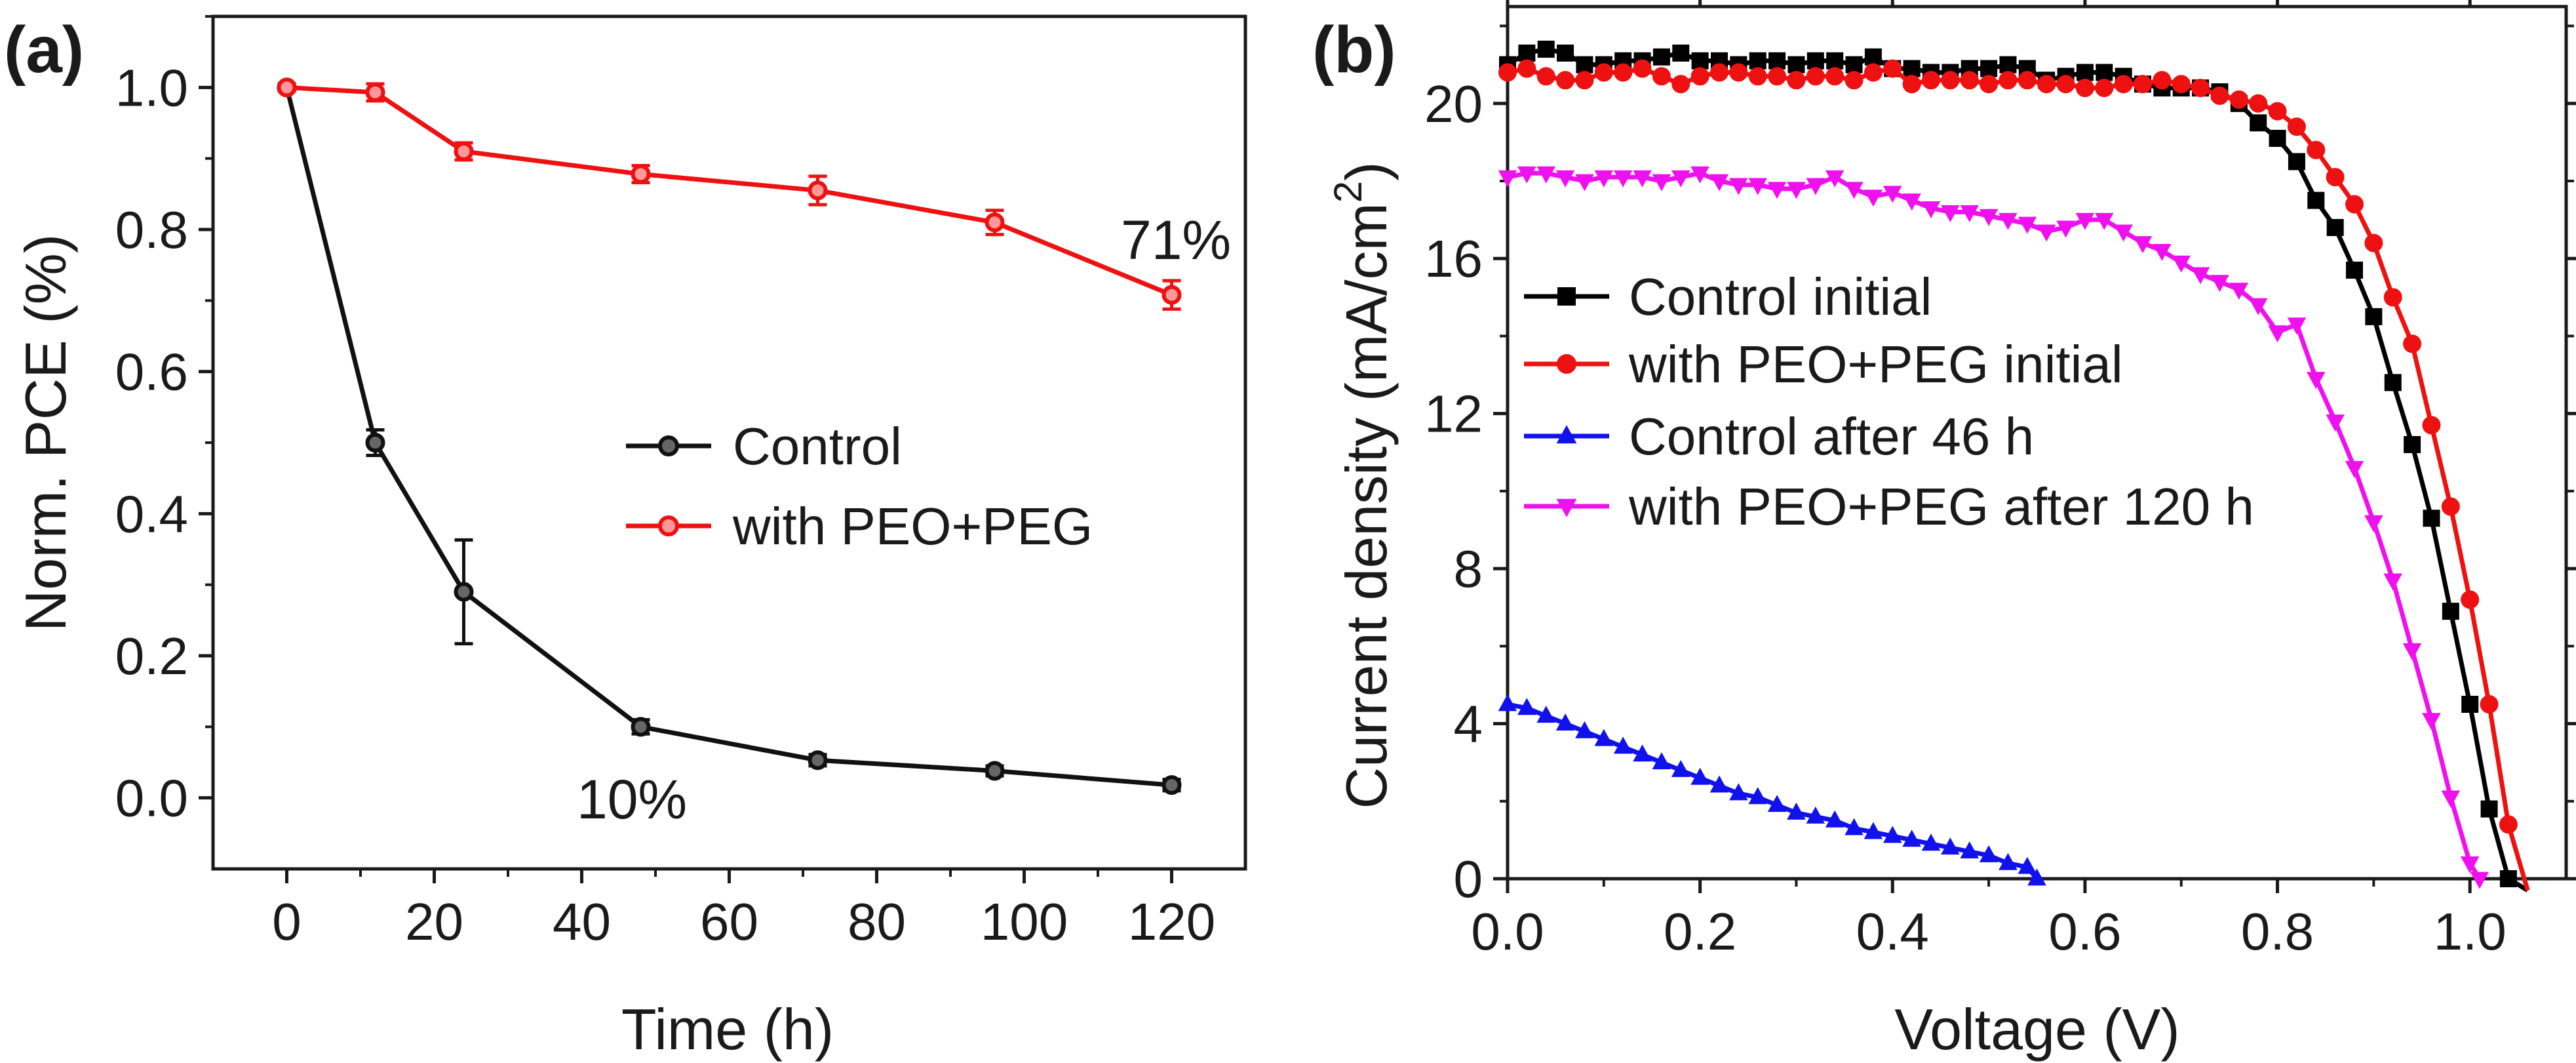 The height and width of the screenshot is (1063, 2576). What do you see at coordinates (1831, 436) in the screenshot?
I see `legend-label-control-after-46-h: Control after 46 h` at bounding box center [1831, 436].